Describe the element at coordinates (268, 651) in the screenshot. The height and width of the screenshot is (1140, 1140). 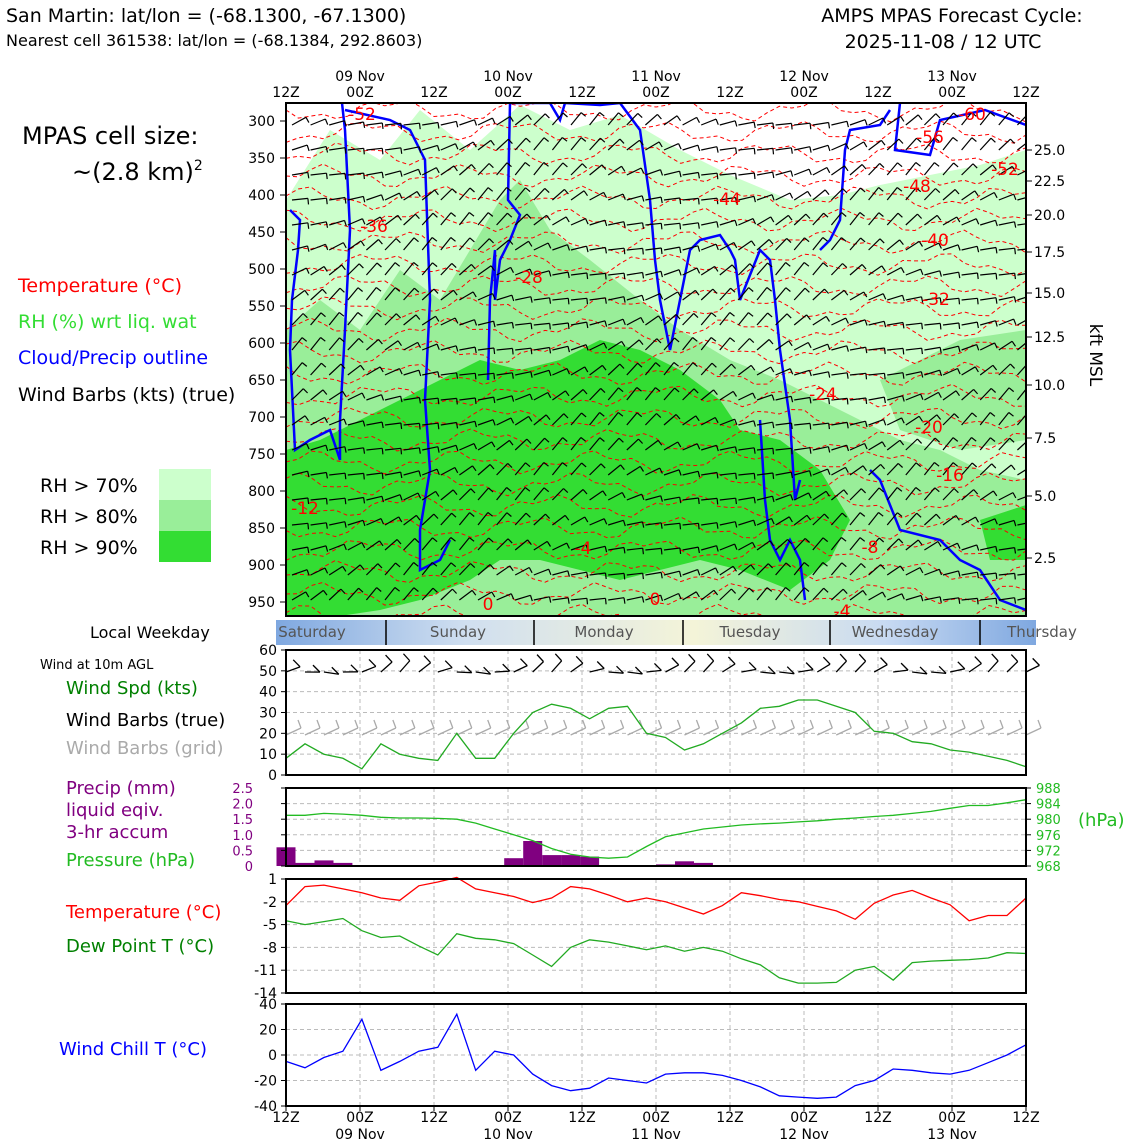
I see `y-tick-label: 60` at that location.